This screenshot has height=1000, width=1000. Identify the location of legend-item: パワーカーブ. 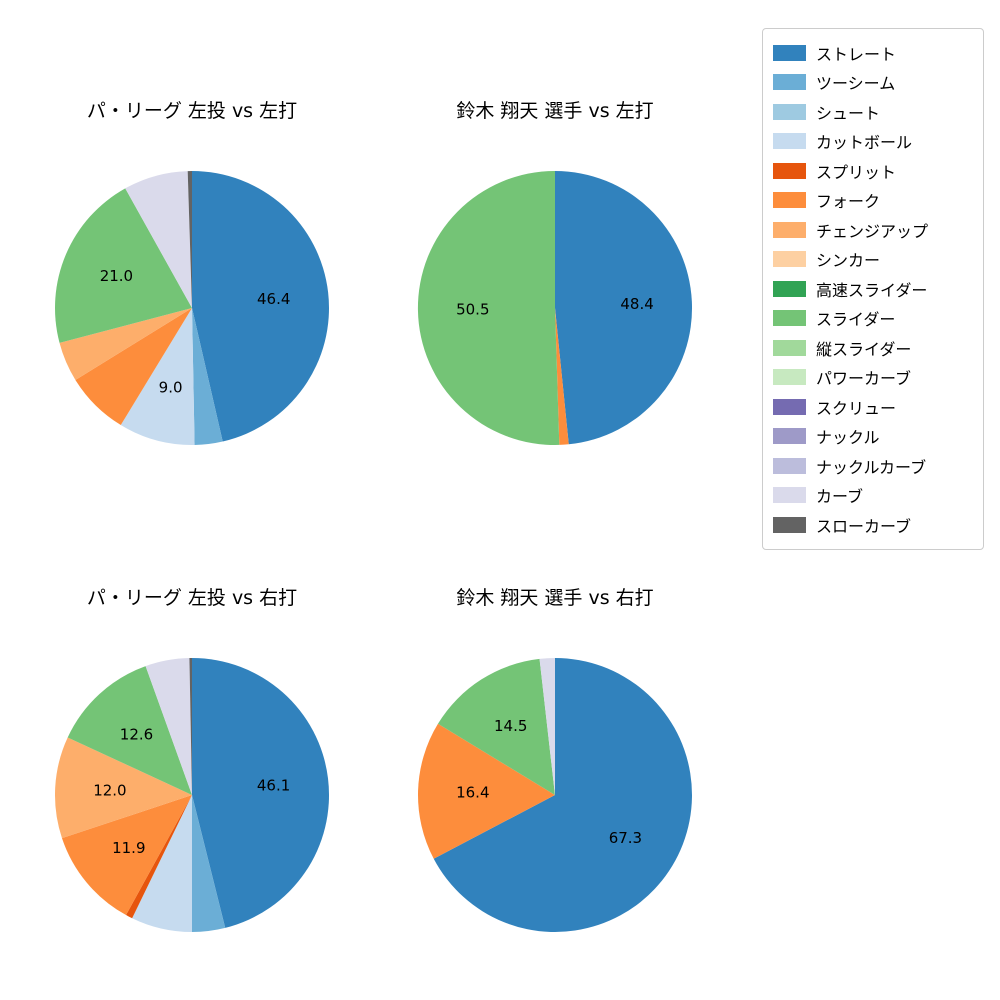
(874, 378).